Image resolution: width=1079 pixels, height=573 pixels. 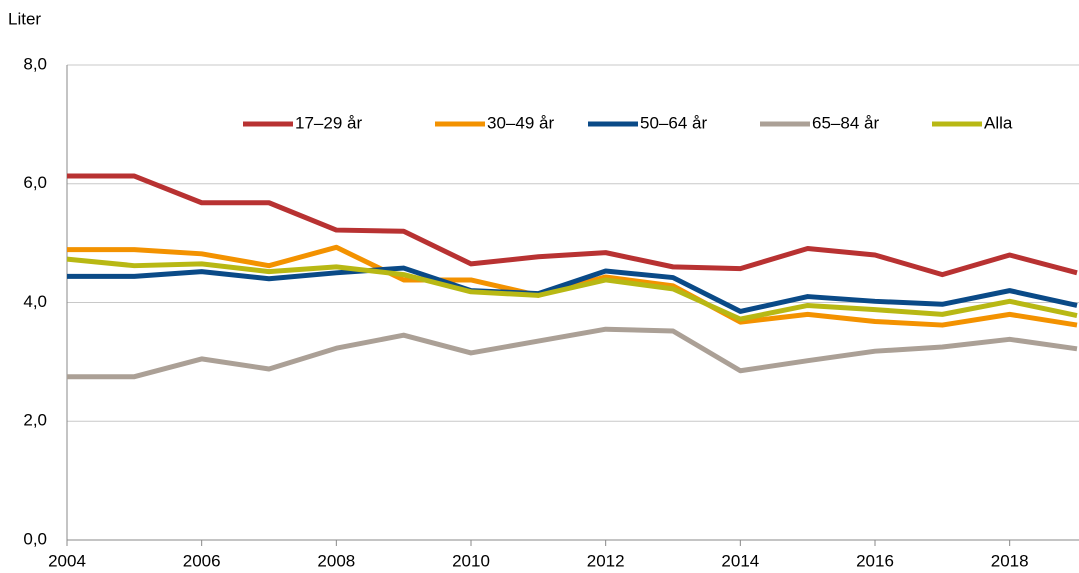 What do you see at coordinates (35, 301) in the screenshot?
I see `y-tick-label: 4,0` at bounding box center [35, 301].